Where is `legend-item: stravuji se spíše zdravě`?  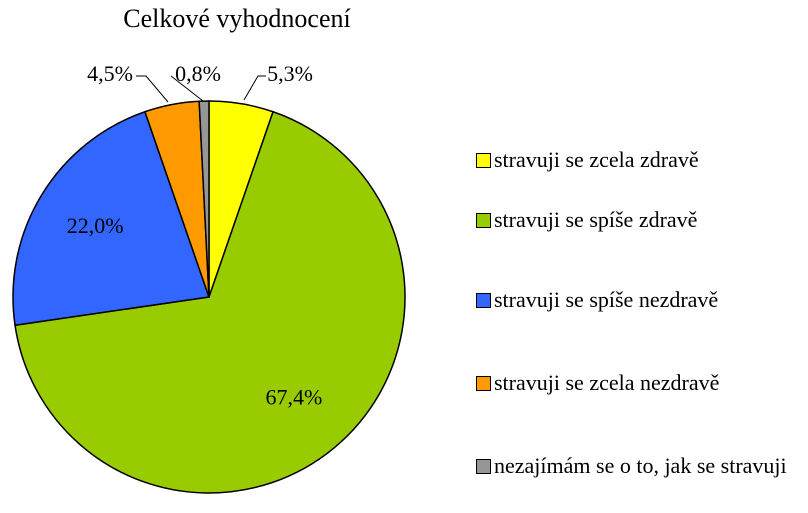
legend-item: stravuji se spíše zdravě is located at coordinates (636, 220).